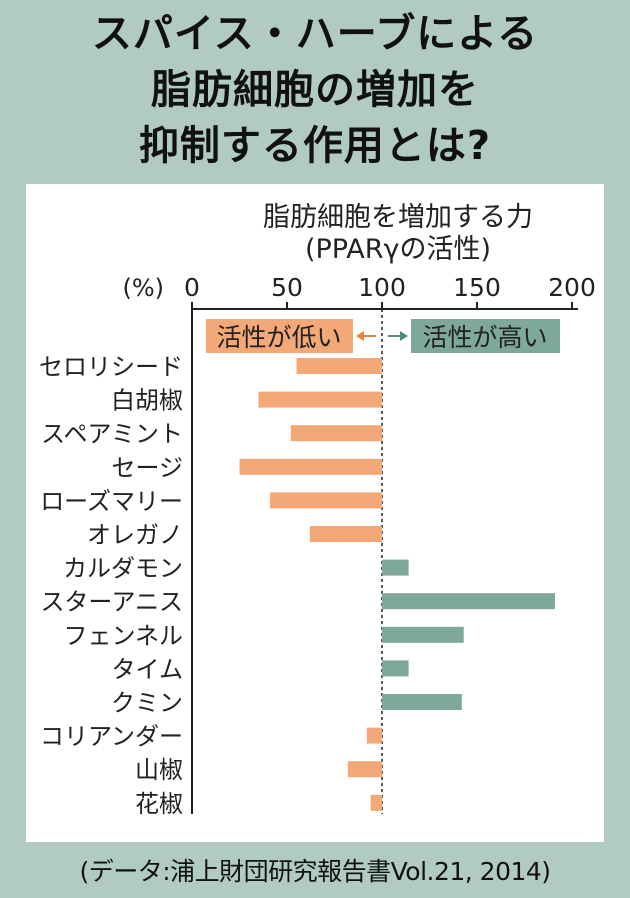  I want to click on title-line-2: 脂肪細胞の増加を, so click(315, 90).